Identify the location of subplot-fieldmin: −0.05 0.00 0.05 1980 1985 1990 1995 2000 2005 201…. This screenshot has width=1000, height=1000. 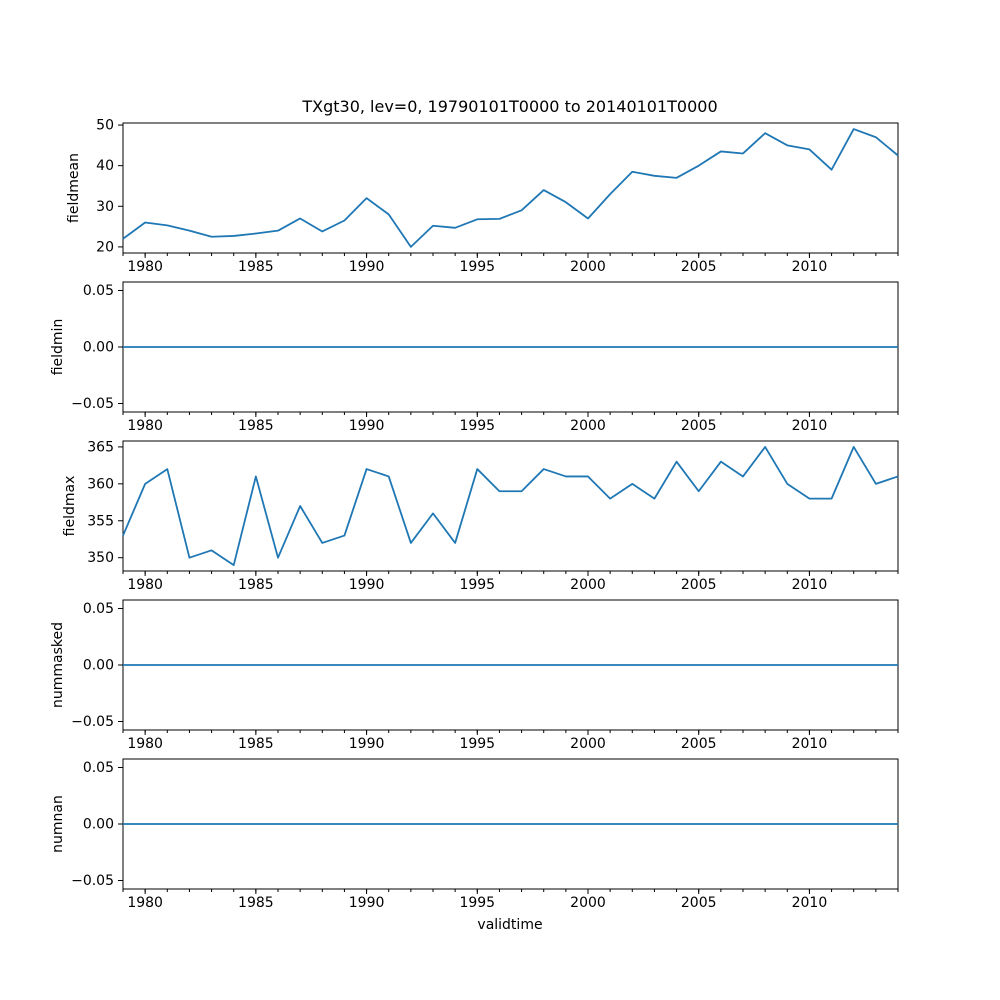
(485, 357).